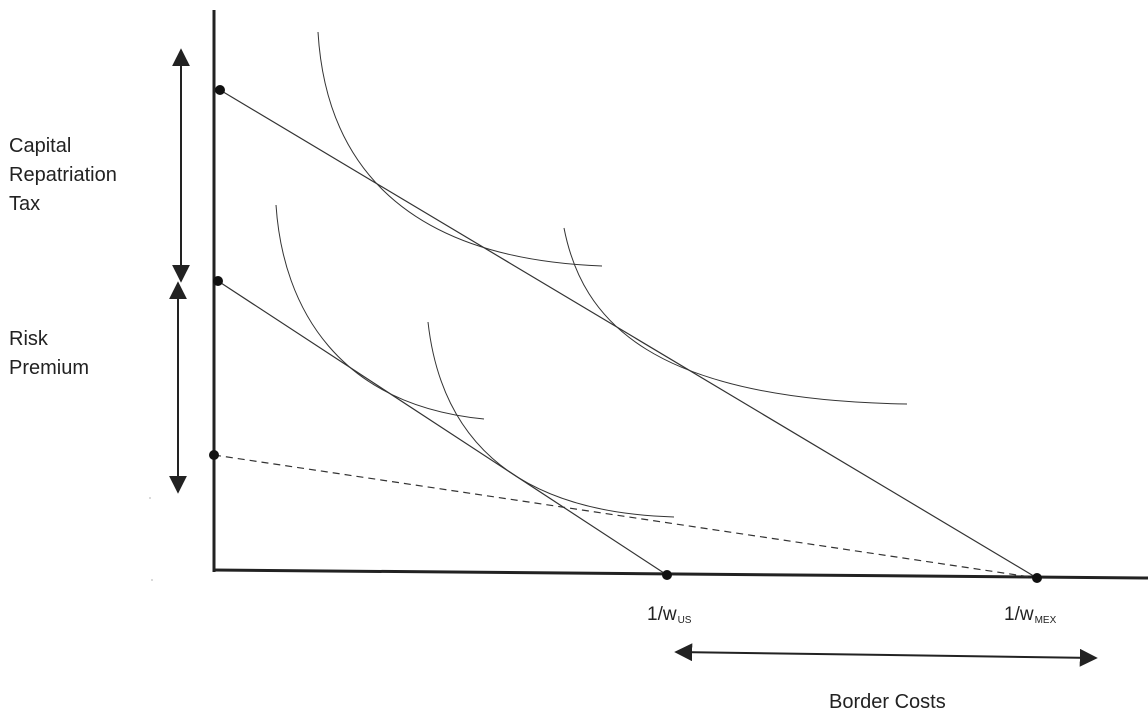  What do you see at coordinates (886, 655) in the screenshot?
I see `border-costs-arrow` at bounding box center [886, 655].